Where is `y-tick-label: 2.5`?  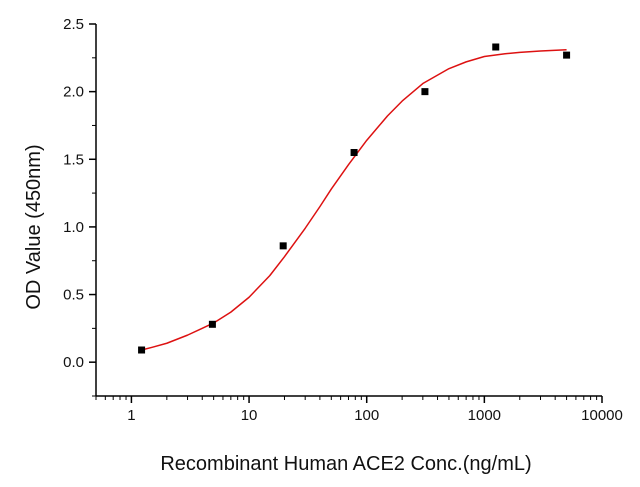
y-tick-label: 2.5 is located at coordinates (73, 24).